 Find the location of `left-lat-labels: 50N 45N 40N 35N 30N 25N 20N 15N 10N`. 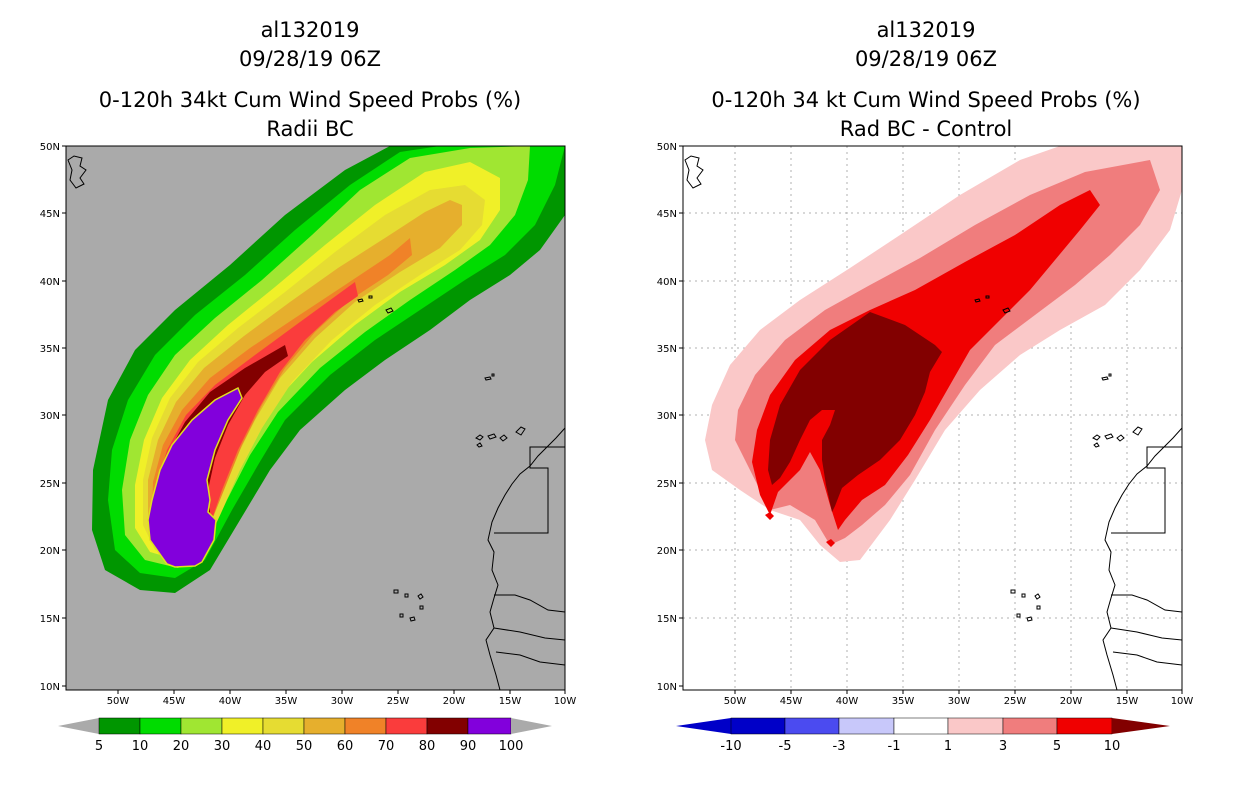

left-lat-labels: 50N 45N 40N 35N 30N 25N 20N 15N 10N is located at coordinates (50, 417).